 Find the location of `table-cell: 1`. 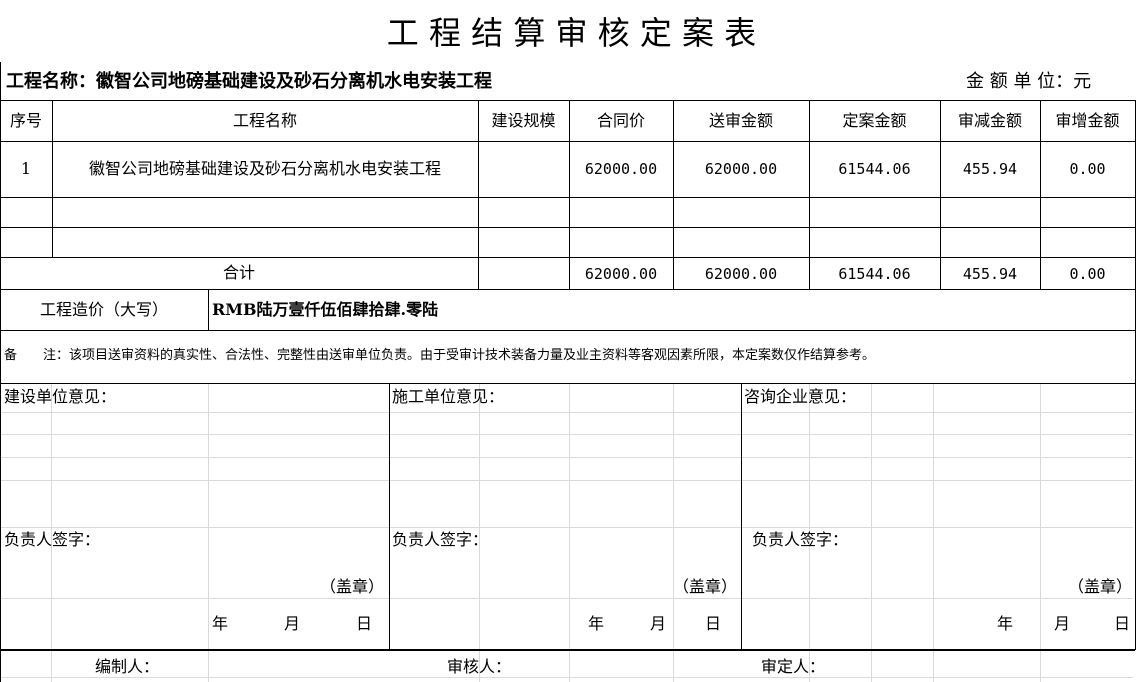

table-cell: 1 is located at coordinates (26, 168).